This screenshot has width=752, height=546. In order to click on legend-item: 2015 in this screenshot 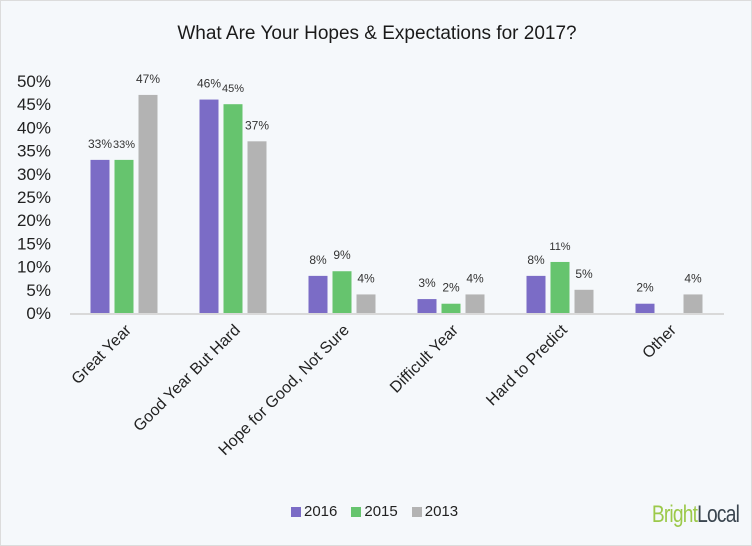, I will do `click(374, 511)`.